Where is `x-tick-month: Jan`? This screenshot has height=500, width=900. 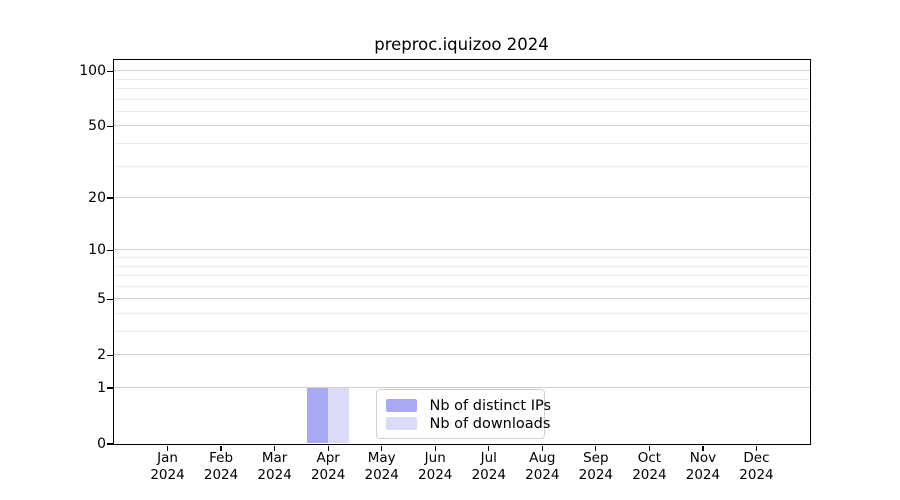 x-tick-month: Jan is located at coordinates (167, 458).